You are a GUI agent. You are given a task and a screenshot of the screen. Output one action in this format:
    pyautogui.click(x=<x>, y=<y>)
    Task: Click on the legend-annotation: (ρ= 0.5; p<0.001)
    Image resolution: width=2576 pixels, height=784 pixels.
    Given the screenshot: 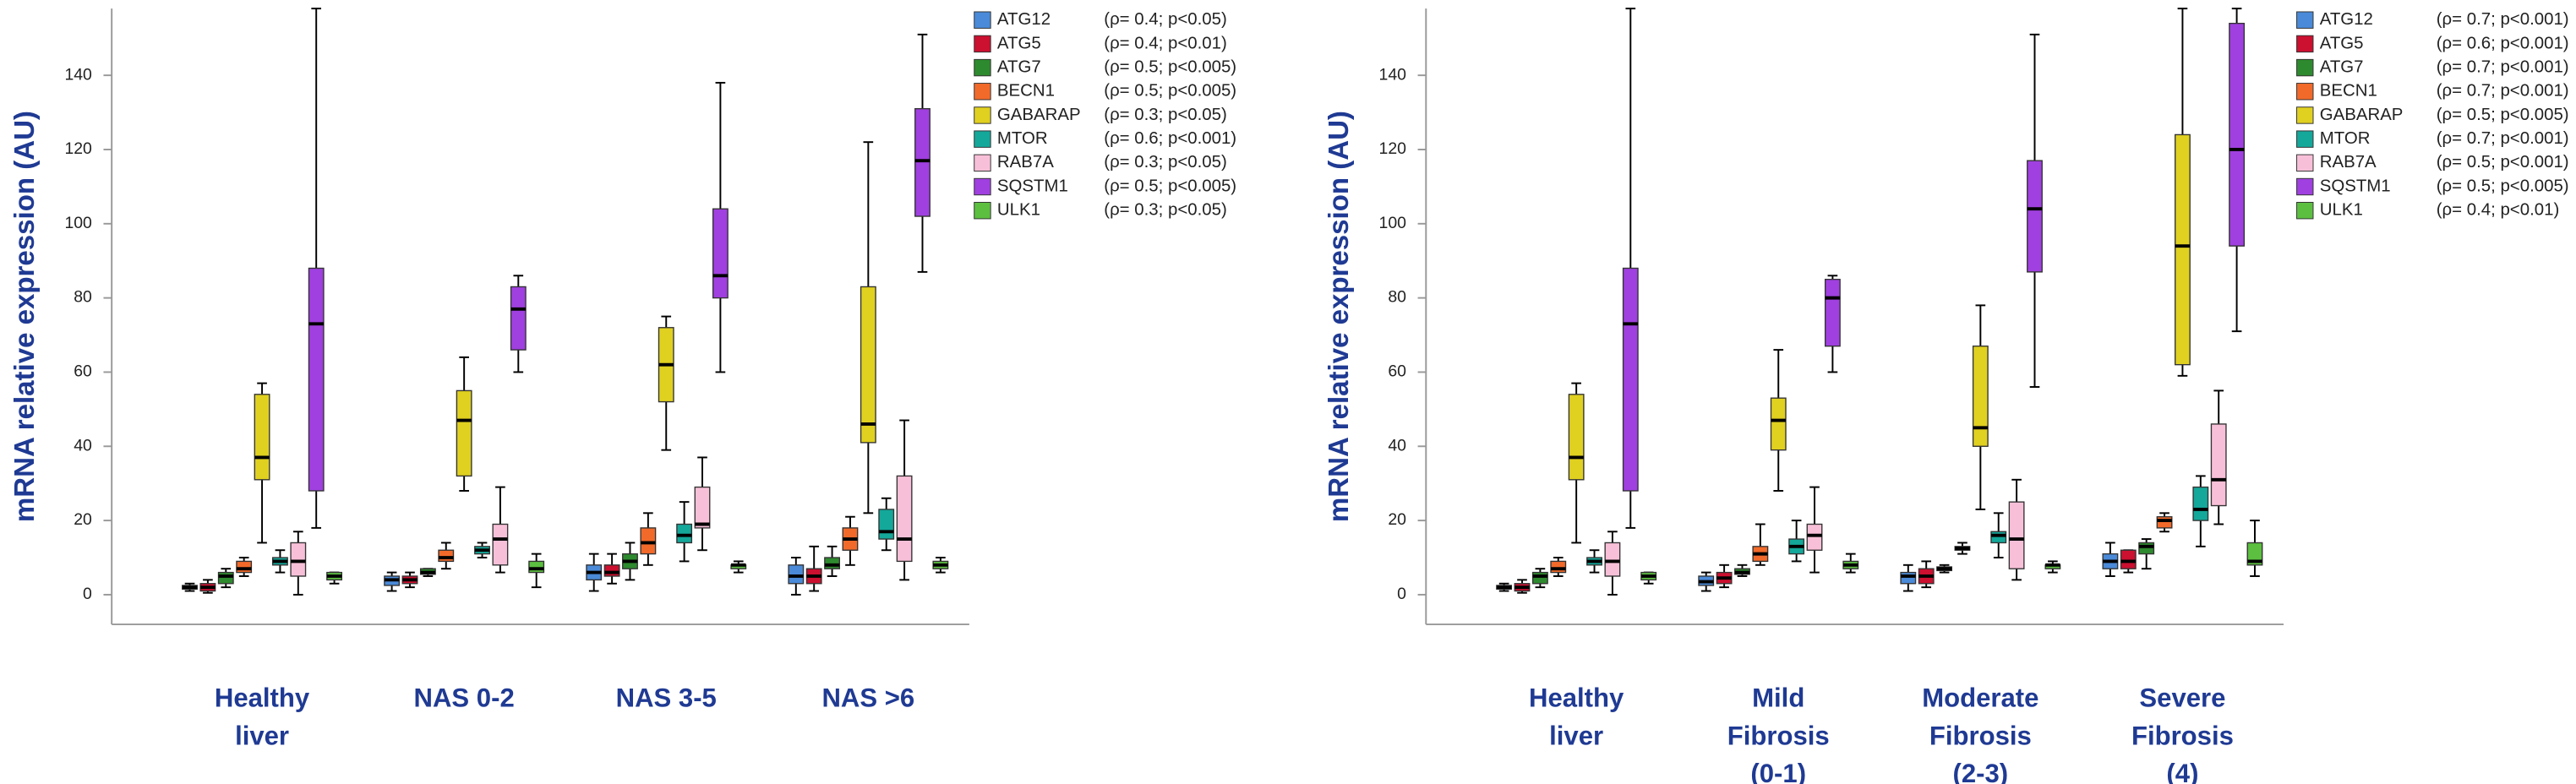 What is the action you would take?
    pyautogui.click(x=2503, y=162)
    